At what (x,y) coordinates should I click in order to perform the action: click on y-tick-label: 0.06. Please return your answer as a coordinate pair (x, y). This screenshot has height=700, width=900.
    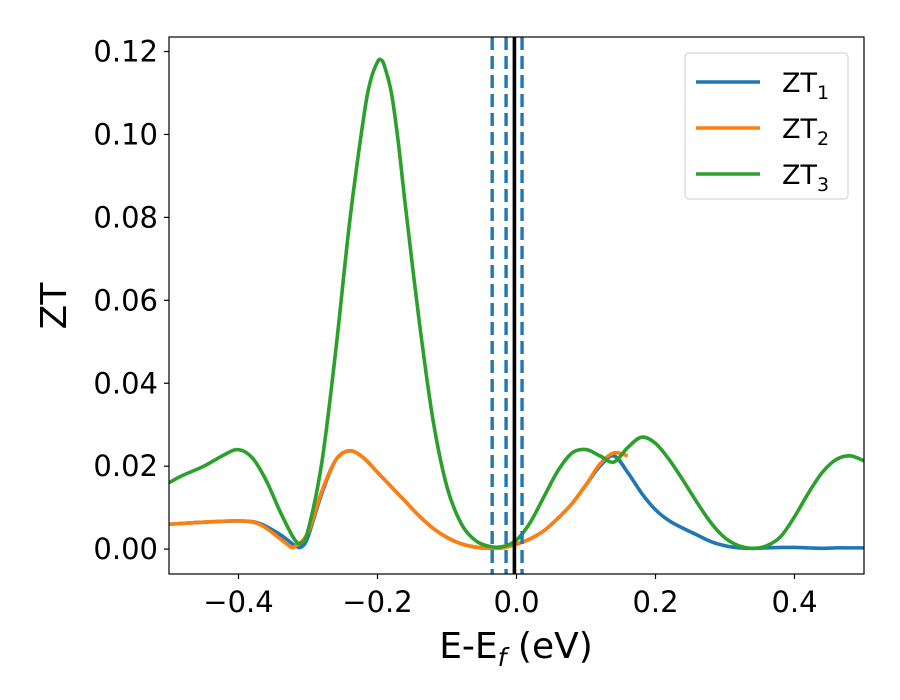
    Looking at the image, I should click on (125, 300).